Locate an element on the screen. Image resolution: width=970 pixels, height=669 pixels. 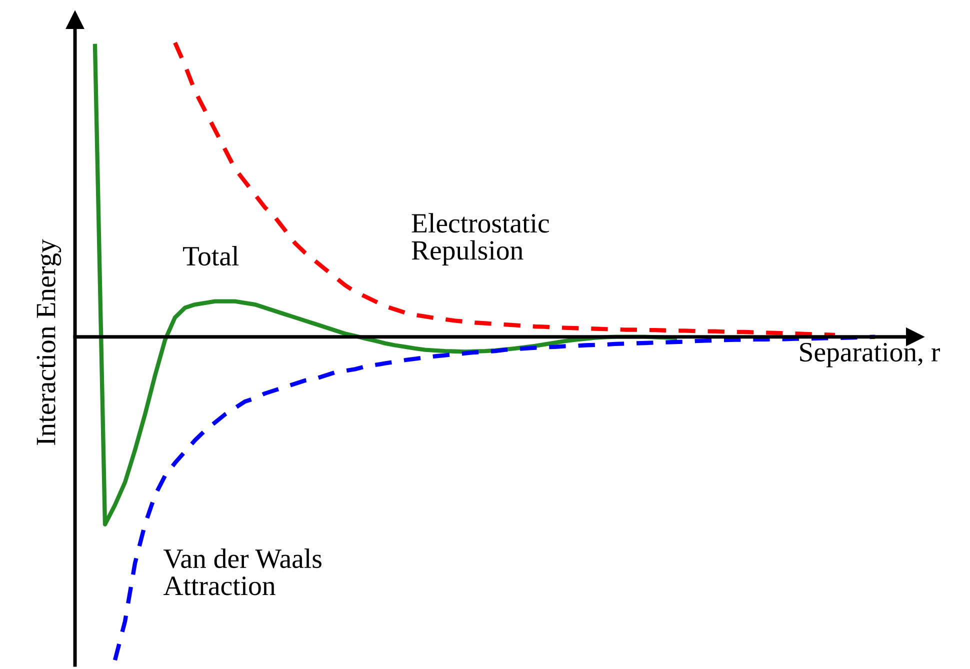
y-axis-title: Interaction Energy is located at coordinates (49, 342).